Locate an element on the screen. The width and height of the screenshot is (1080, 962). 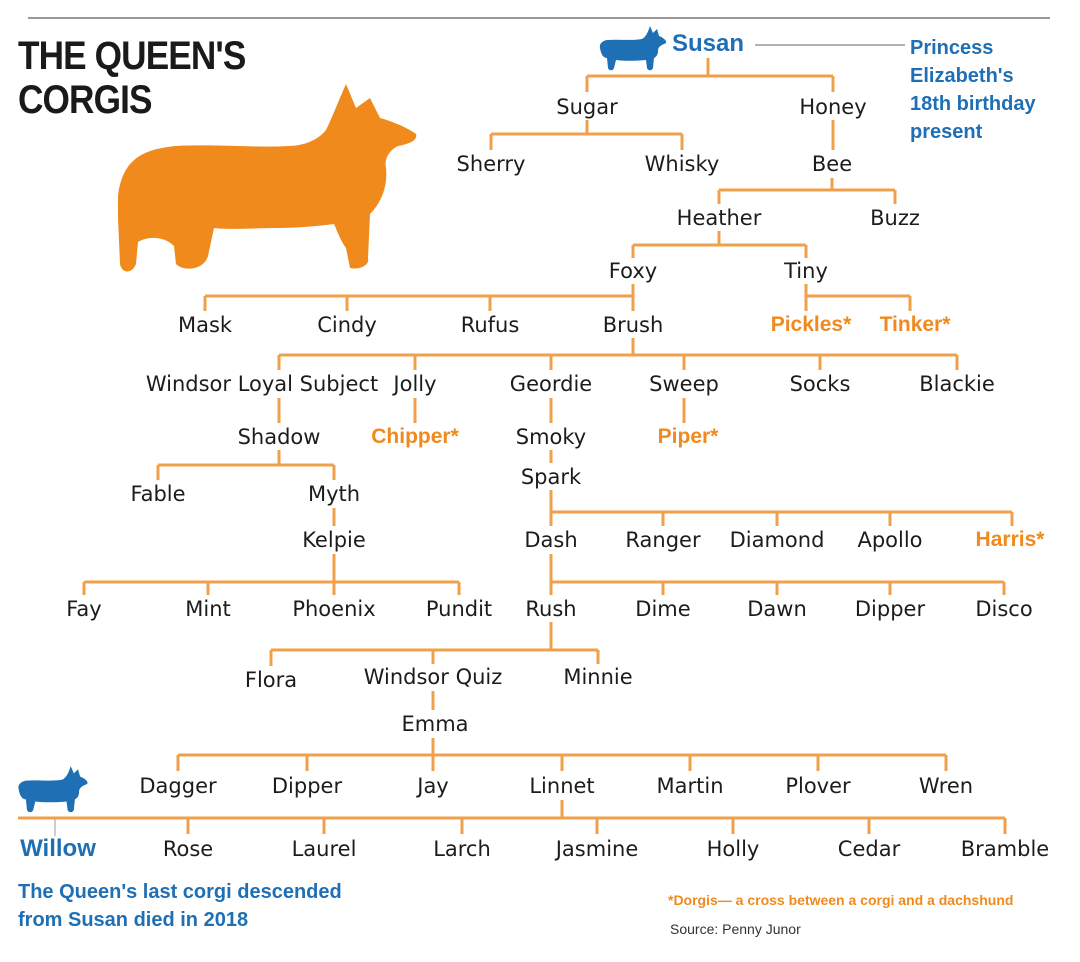
node-harris: Harris* is located at coordinates (1010, 539).